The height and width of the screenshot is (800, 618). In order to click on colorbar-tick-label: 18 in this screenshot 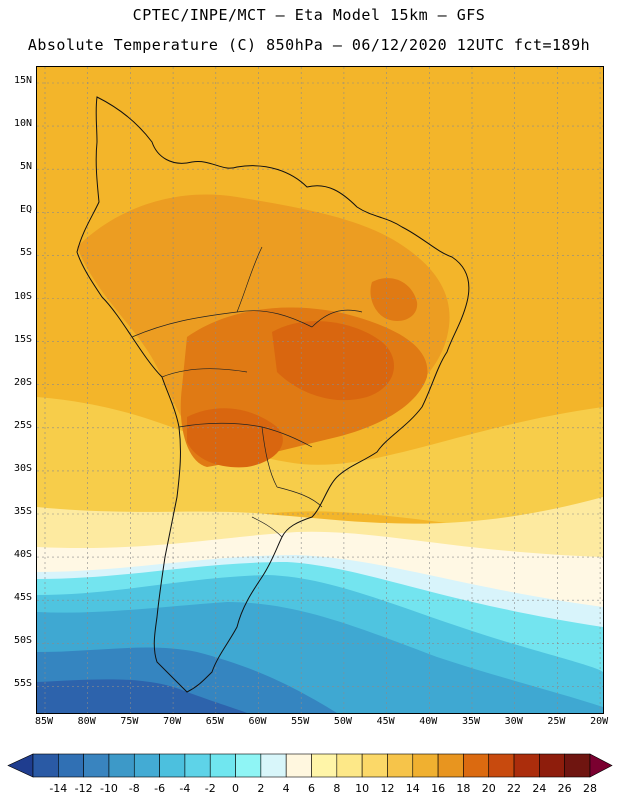, I will do `click(463, 788)`.